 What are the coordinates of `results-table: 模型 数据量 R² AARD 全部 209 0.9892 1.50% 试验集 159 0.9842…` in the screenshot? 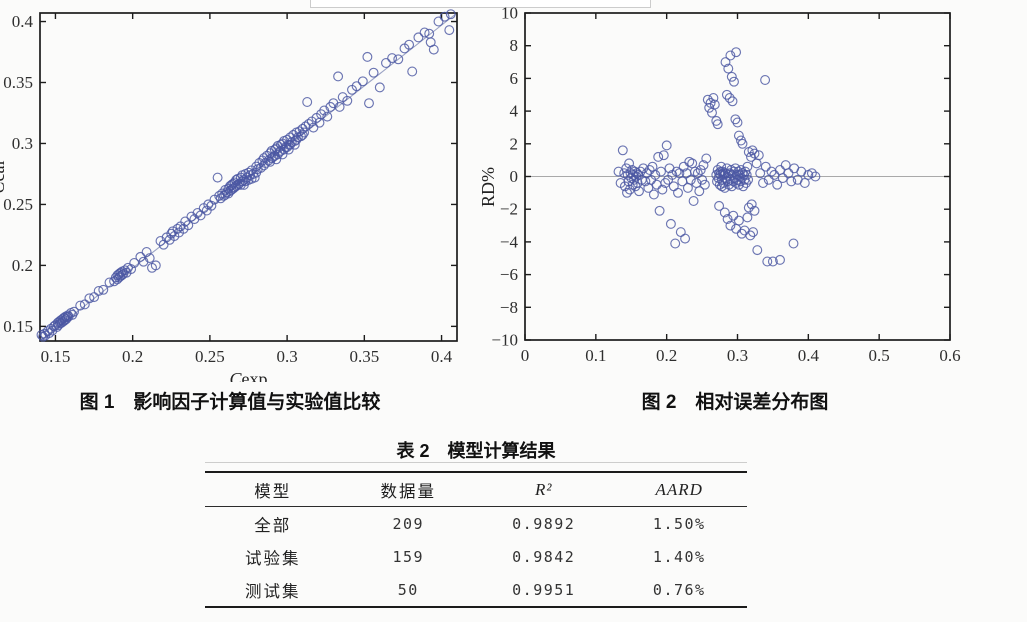 It's located at (476, 535).